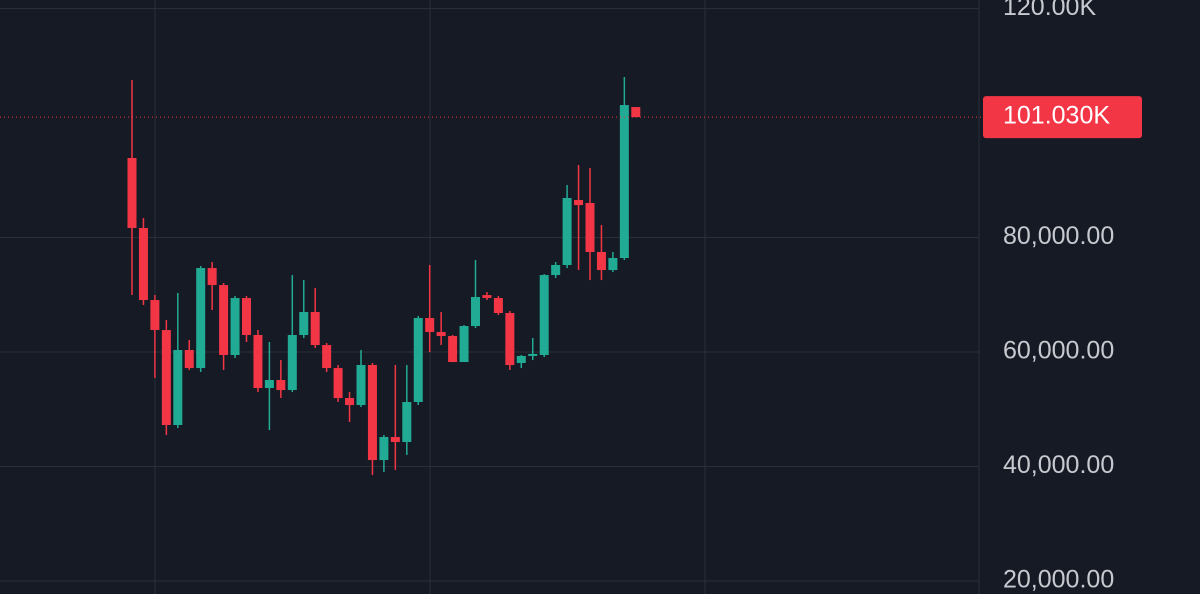  What do you see at coordinates (1058, 351) in the screenshot?
I see `y-tick-label: 60,000.00` at bounding box center [1058, 351].